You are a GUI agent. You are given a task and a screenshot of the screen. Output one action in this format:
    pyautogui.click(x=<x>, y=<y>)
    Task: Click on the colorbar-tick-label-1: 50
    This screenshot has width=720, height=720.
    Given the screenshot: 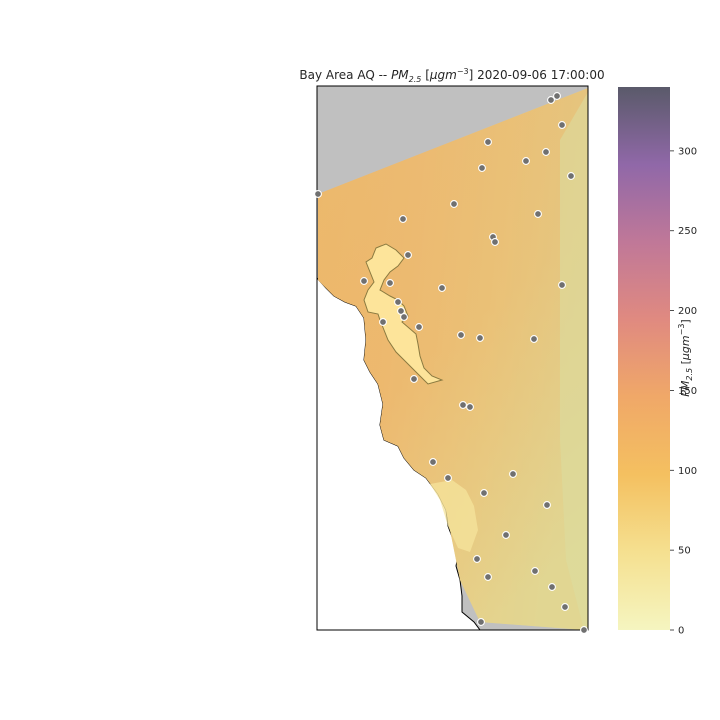 What is the action you would take?
    pyautogui.click(x=684, y=551)
    